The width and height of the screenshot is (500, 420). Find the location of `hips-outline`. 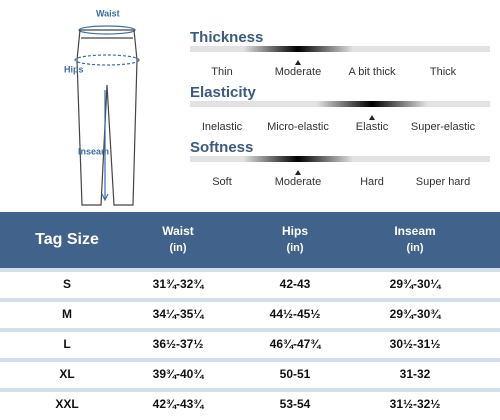

hips-outline is located at coordinates (107, 60).